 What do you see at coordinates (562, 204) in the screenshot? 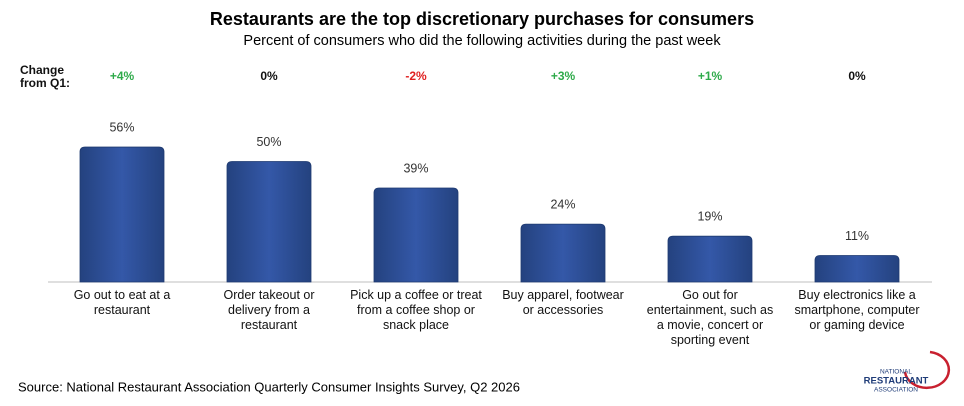
I see `value-label: 24%` at bounding box center [562, 204].